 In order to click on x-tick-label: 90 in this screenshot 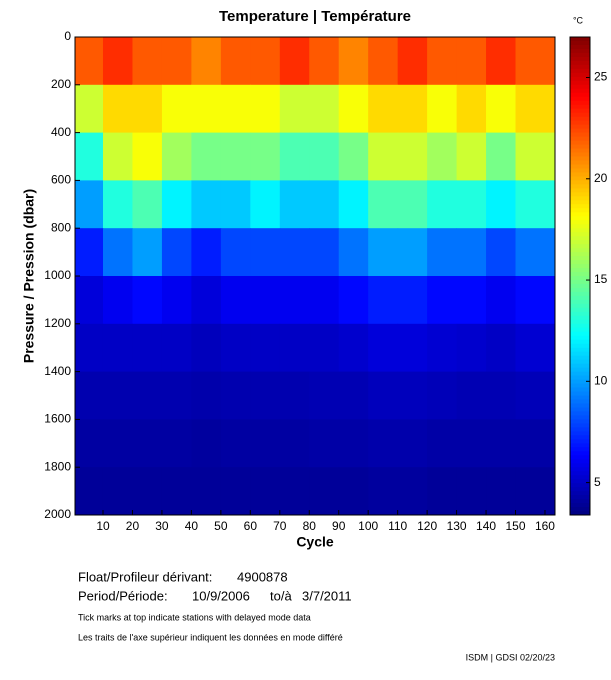, I will do `click(339, 526)`.